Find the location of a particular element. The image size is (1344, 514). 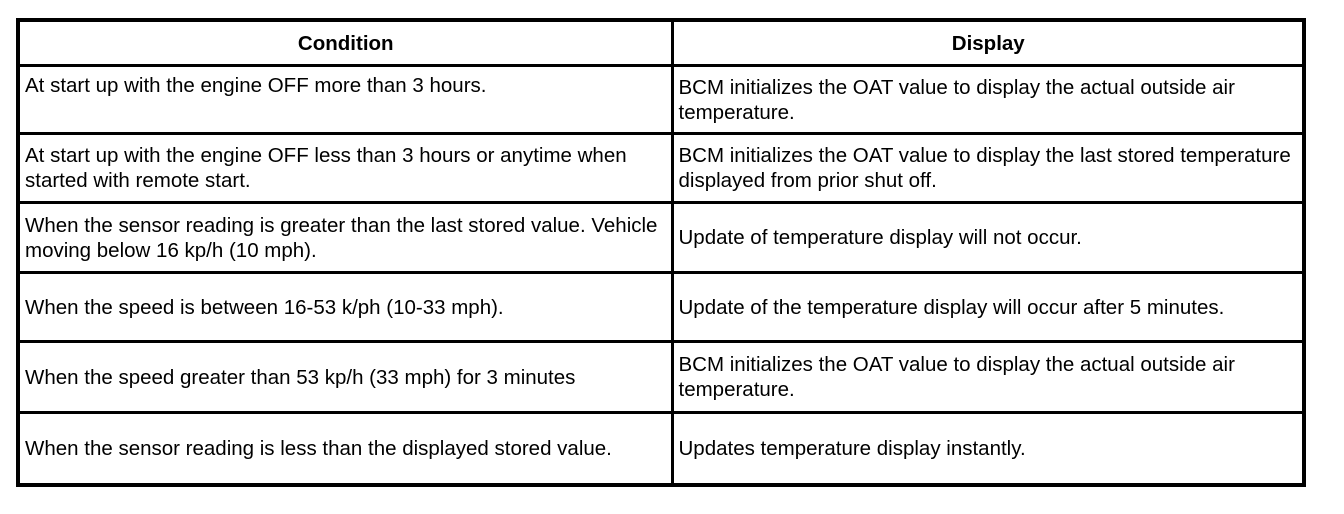

table-header-row: Condition Display is located at coordinates (661, 42).